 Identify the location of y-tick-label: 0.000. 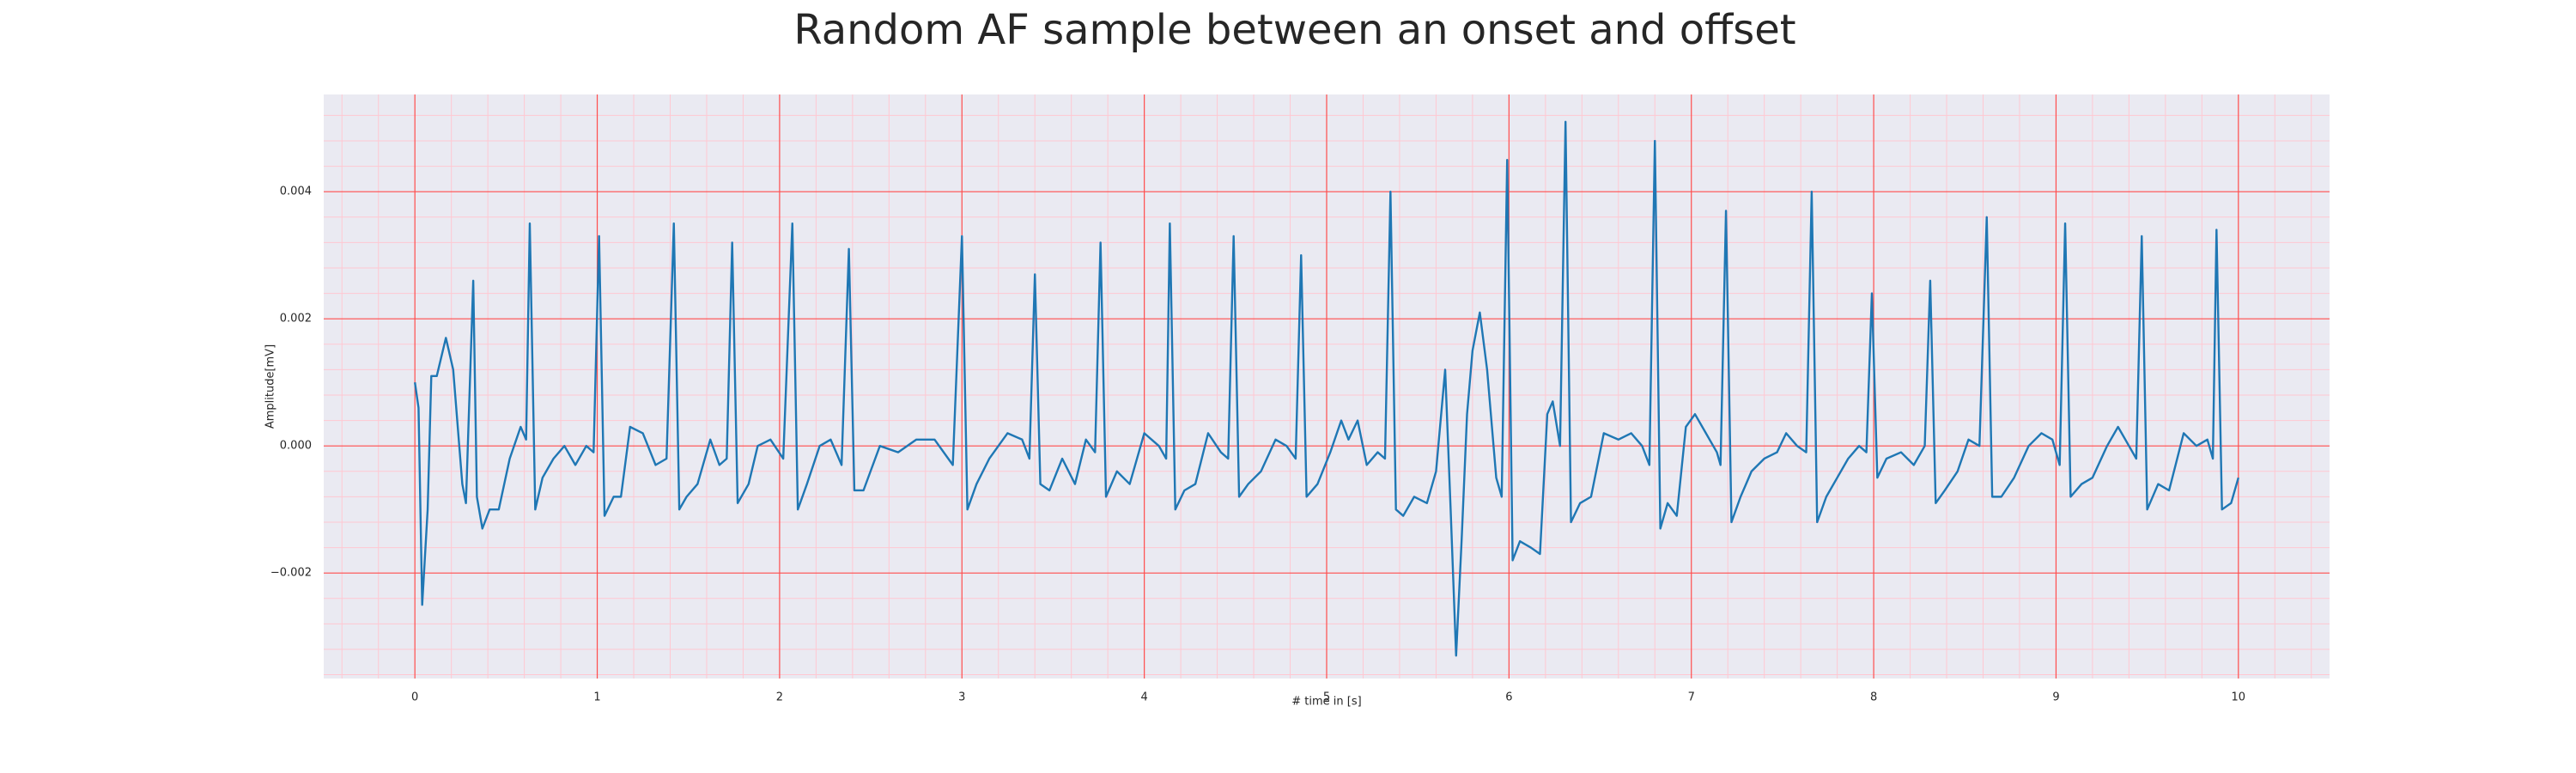
(296, 446).